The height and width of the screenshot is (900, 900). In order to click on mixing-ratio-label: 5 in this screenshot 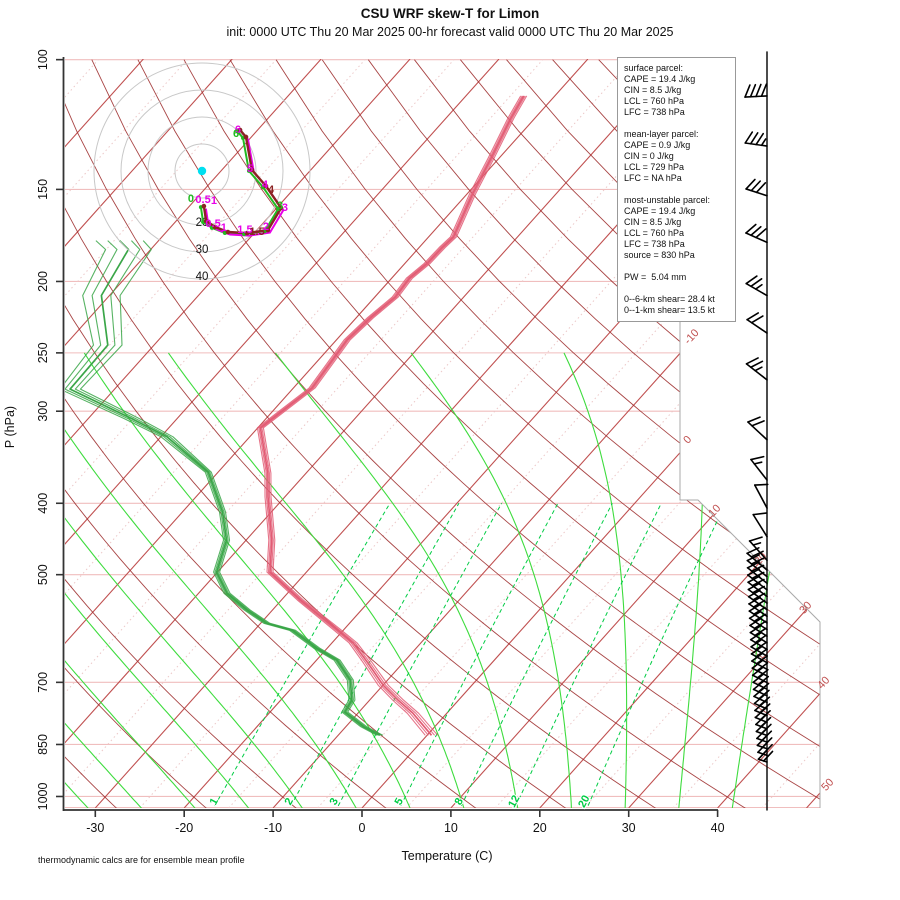, I will do `click(399, 801)`.